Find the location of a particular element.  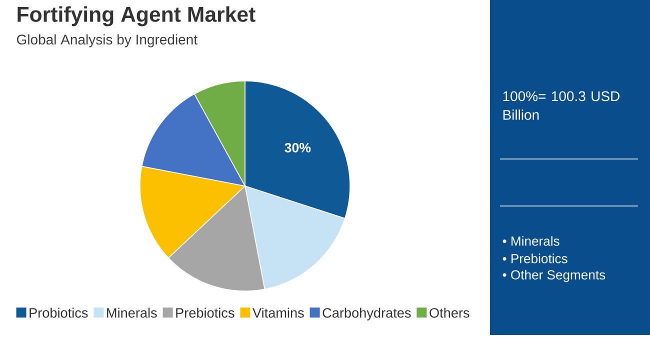

data-label: 30% is located at coordinates (297, 147).